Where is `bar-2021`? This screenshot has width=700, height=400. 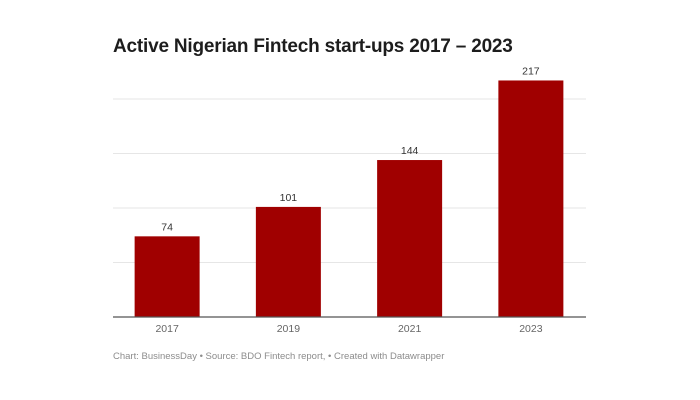 bar-2021 is located at coordinates (410, 238).